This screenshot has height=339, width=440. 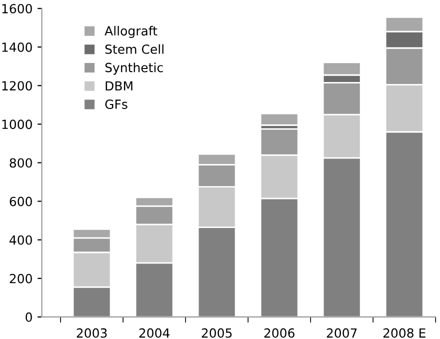 What do you see at coordinates (154, 333) in the screenshot?
I see `x-tick-label: 2004` at bounding box center [154, 333].